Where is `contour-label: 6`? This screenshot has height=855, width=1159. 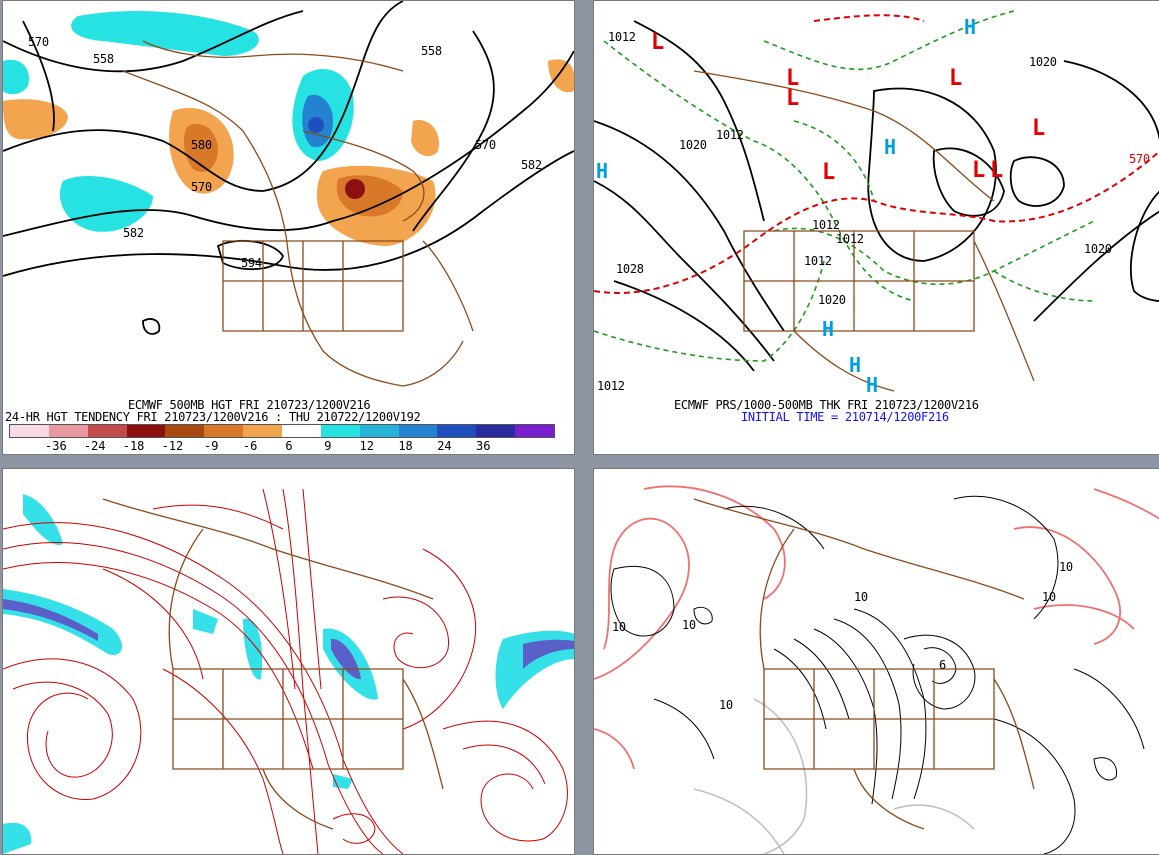 contour-label: 6 is located at coordinates (942, 665).